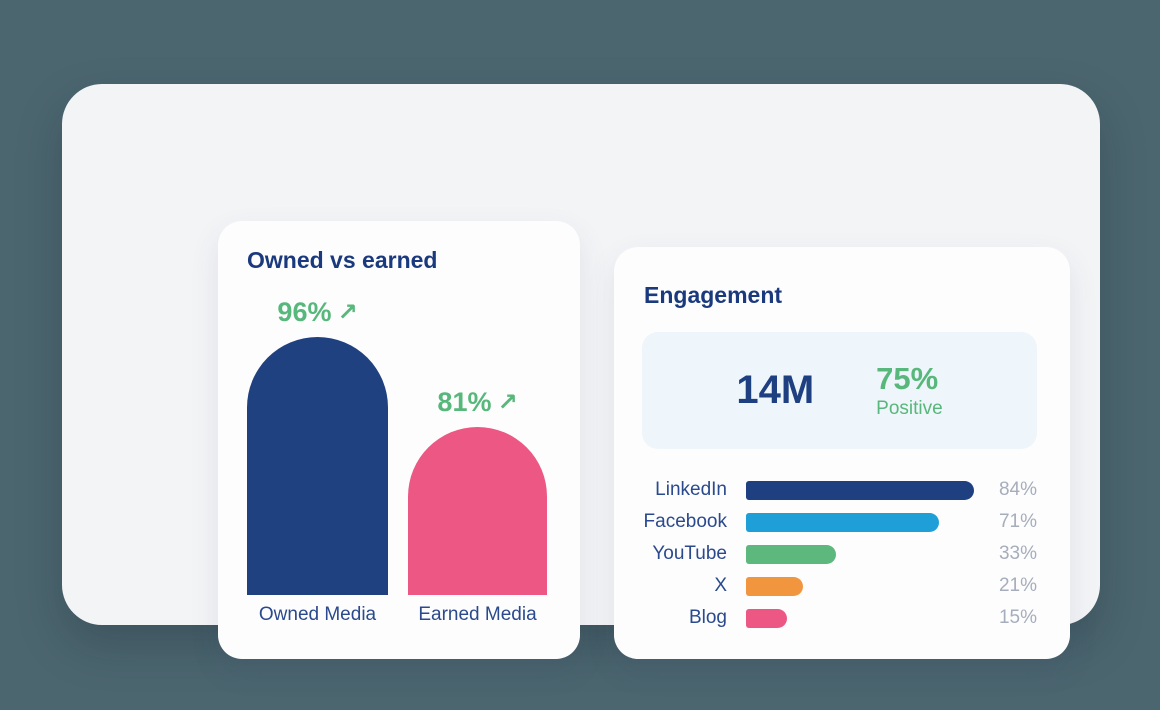  I want to click on total-engagement-value: 14M, so click(775, 390).